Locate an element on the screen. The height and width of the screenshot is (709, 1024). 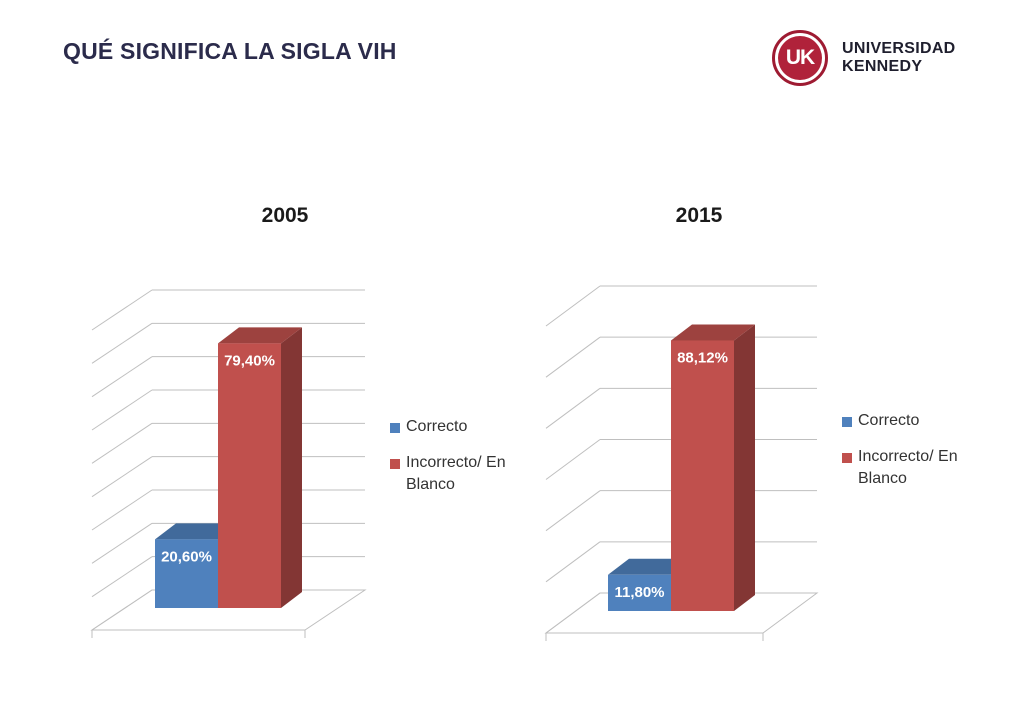
university-logo: UK UNIVERSIDAD KENNEDY is located at coordinates (870, 59).